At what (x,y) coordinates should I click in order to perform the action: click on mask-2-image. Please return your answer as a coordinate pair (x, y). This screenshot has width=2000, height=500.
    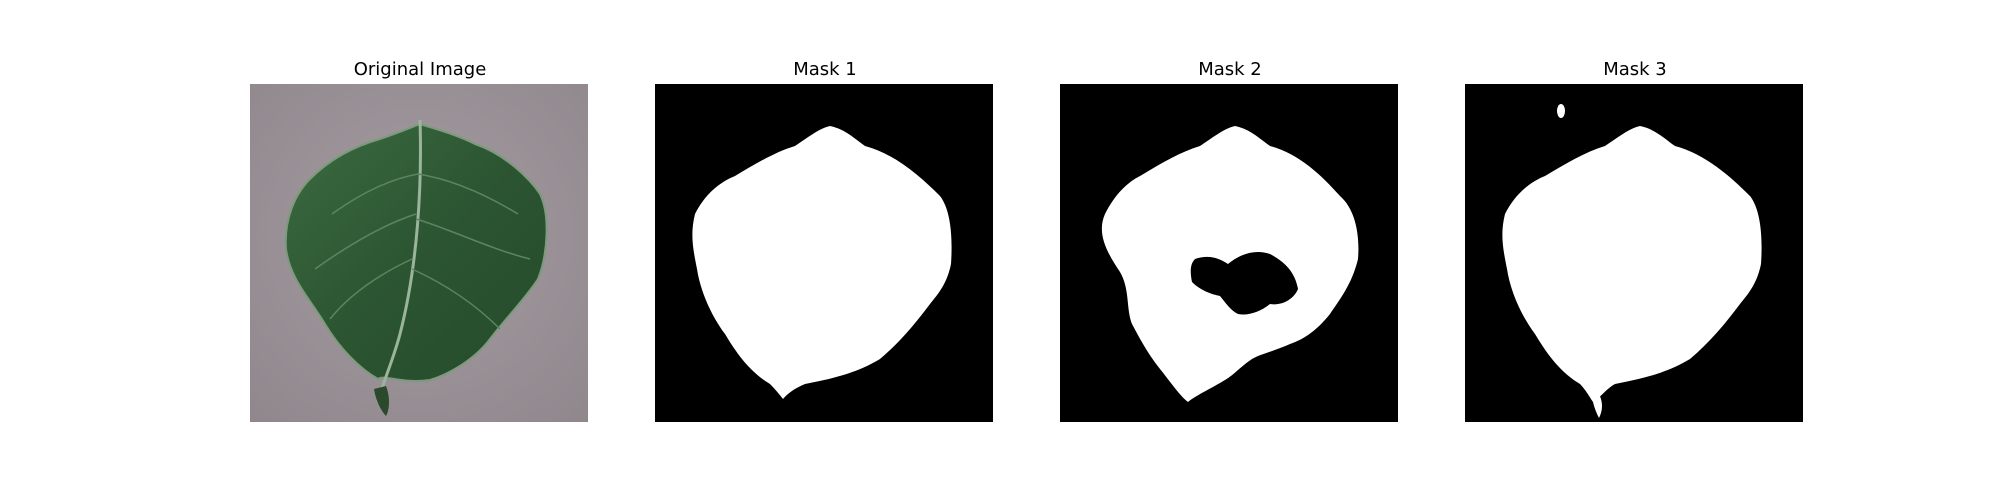
    Looking at the image, I should click on (1229, 253).